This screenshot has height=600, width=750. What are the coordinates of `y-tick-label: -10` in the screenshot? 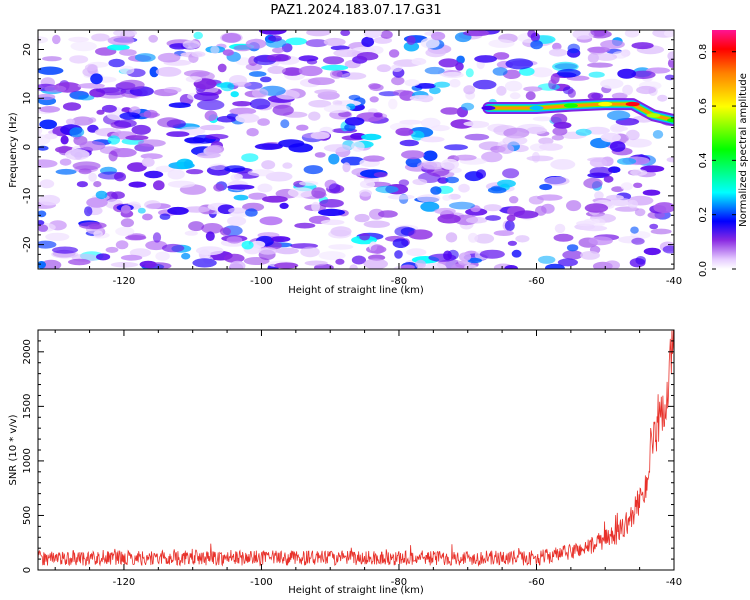 It's located at (27, 196).